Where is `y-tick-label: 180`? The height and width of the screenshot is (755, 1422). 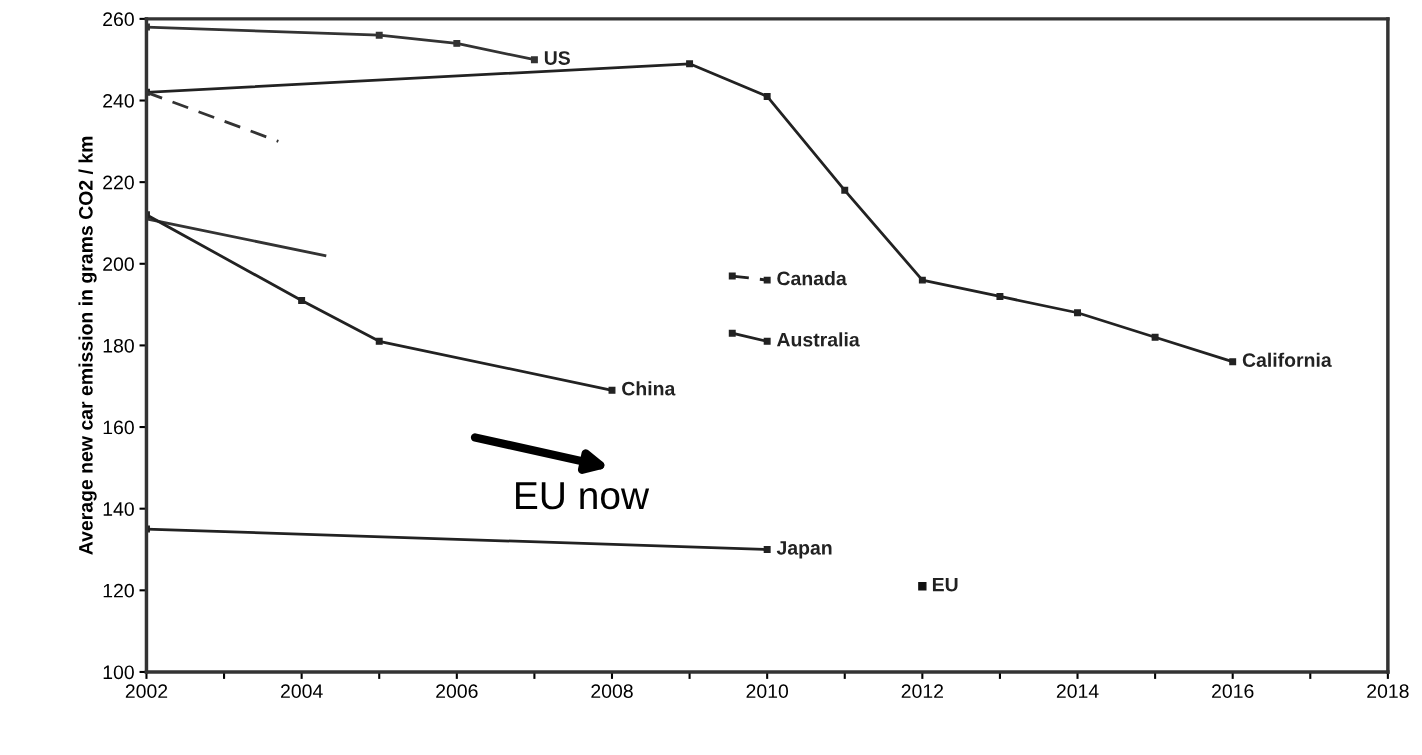 y-tick-label: 180 is located at coordinates (118, 345).